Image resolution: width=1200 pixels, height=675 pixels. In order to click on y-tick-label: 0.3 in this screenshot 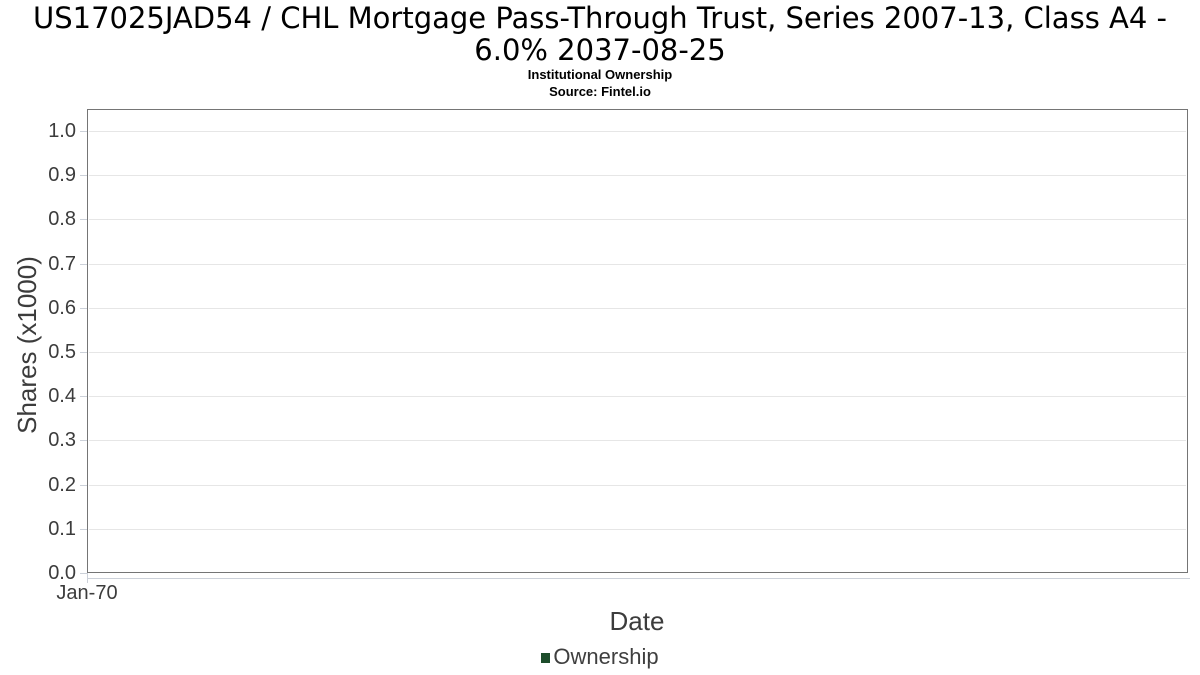, I will do `click(62, 440)`.